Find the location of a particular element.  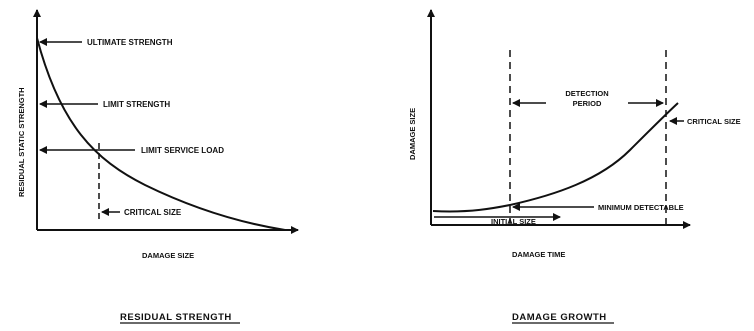

limit-service-load-label: LIMIT SERVICE LOAD is located at coordinates (182, 150).